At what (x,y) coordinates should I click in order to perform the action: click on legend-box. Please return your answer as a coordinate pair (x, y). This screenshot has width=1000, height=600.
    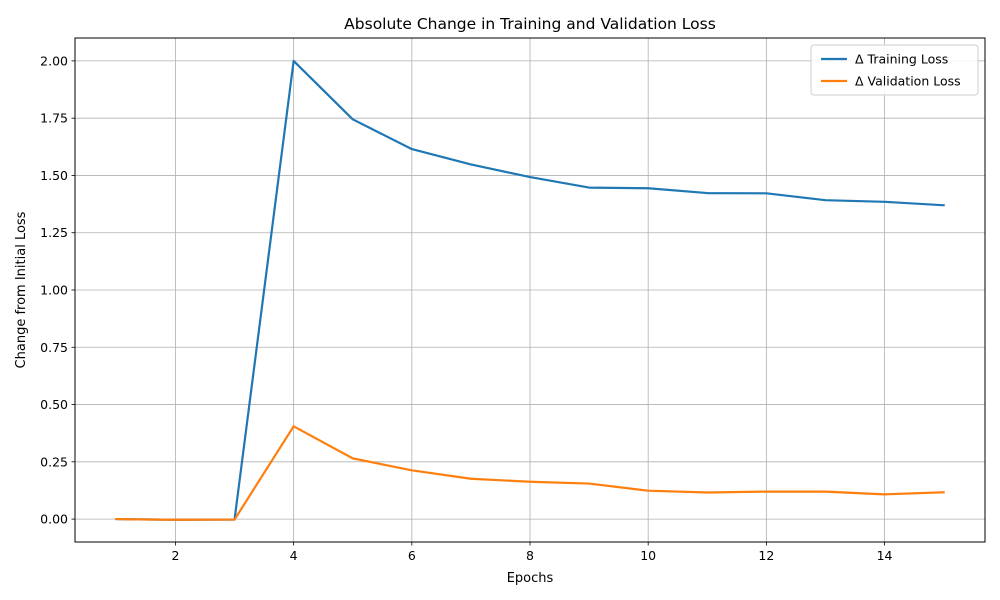
    Looking at the image, I should click on (894, 70).